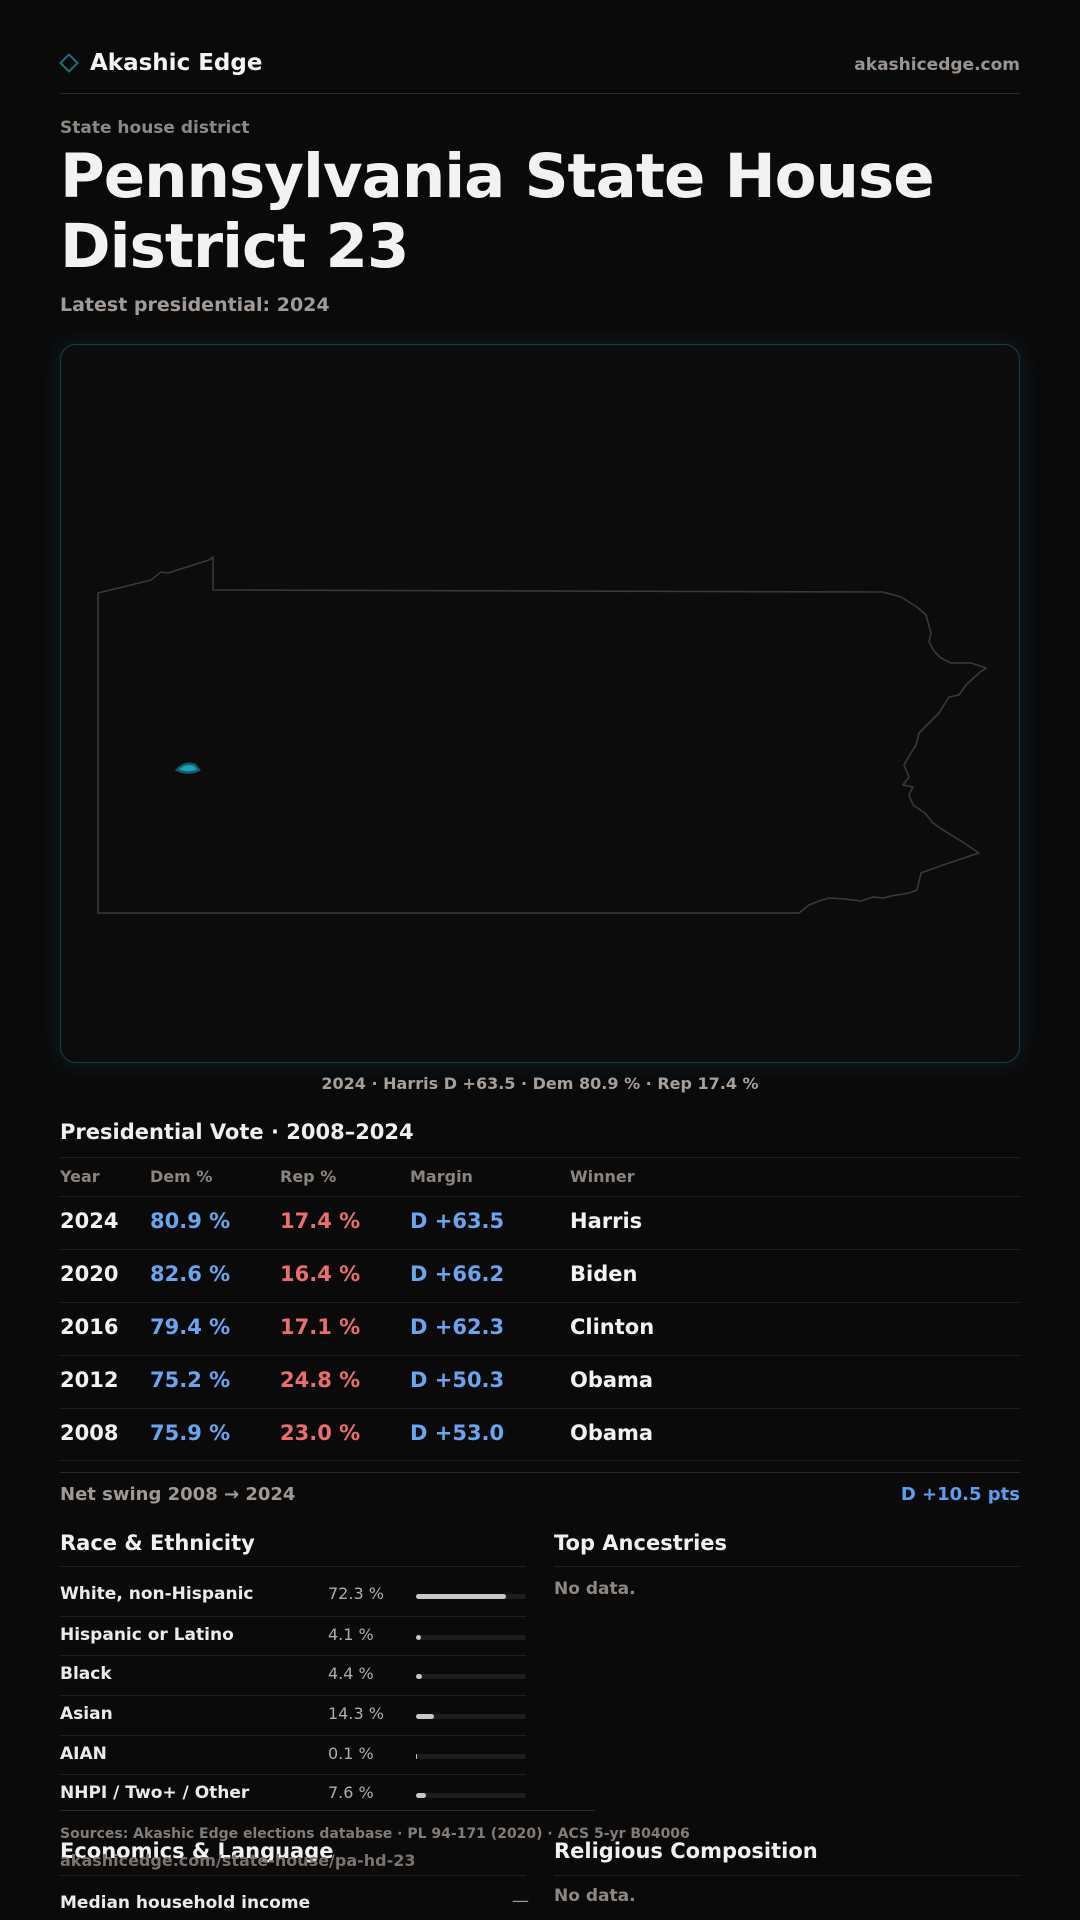 This screenshot has height=1920, width=1080. I want to click on list-item: Hispanic or Latino 4.1 %, so click(293, 1636).